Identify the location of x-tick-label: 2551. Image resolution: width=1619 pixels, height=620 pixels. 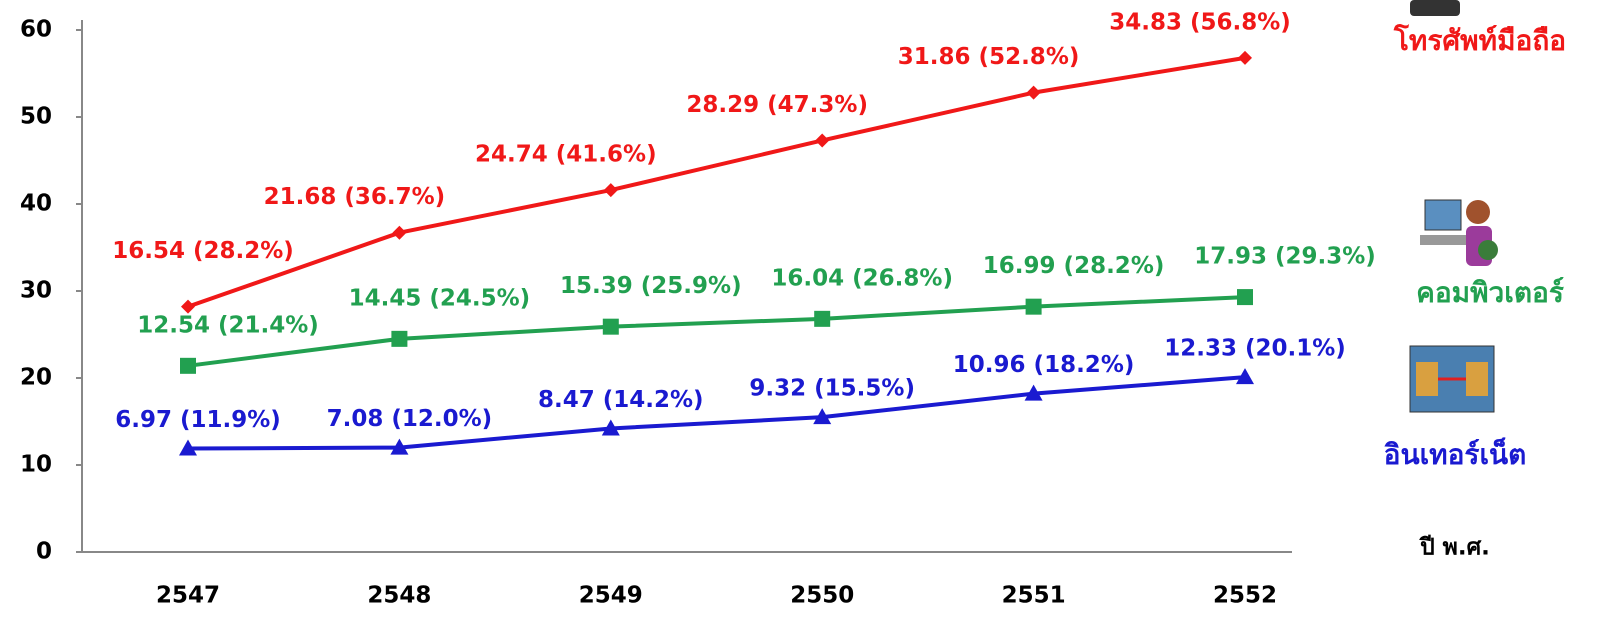
(1034, 596).